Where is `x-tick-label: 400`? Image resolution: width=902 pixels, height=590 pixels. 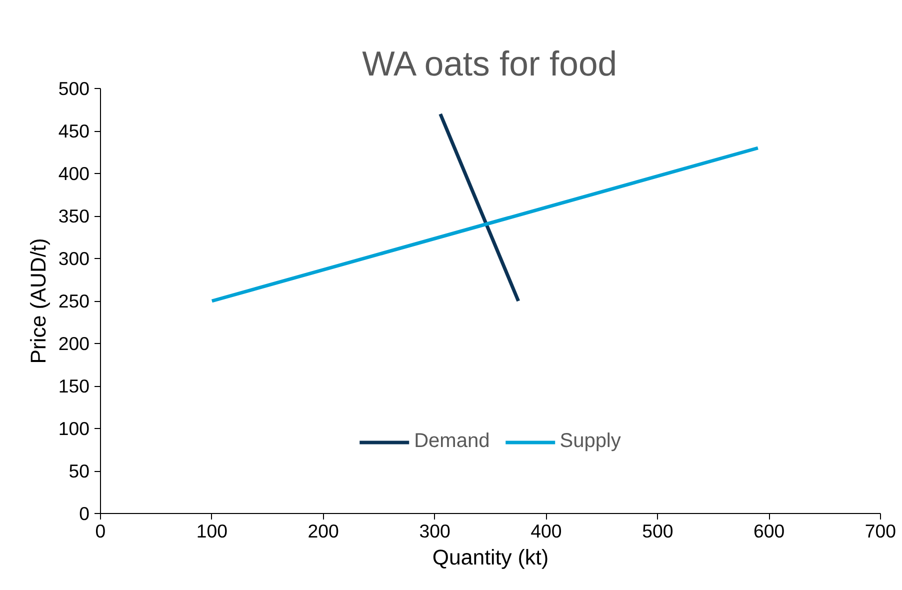 x-tick-label: 400 is located at coordinates (546, 531).